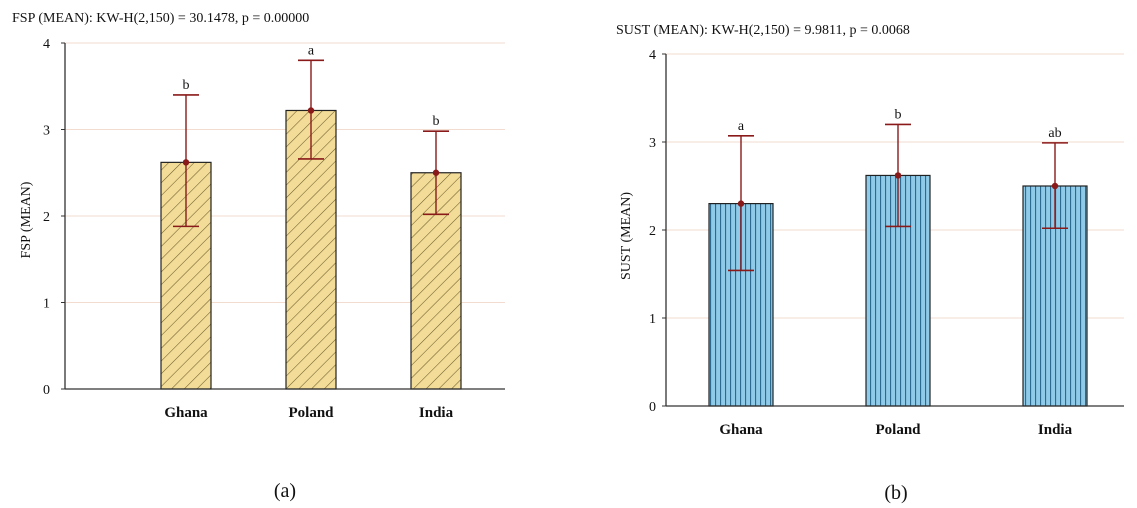 Image resolution: width=1137 pixels, height=508 pixels. What do you see at coordinates (895, 493) in the screenshot?
I see `panel-caption: (b)` at bounding box center [895, 493].